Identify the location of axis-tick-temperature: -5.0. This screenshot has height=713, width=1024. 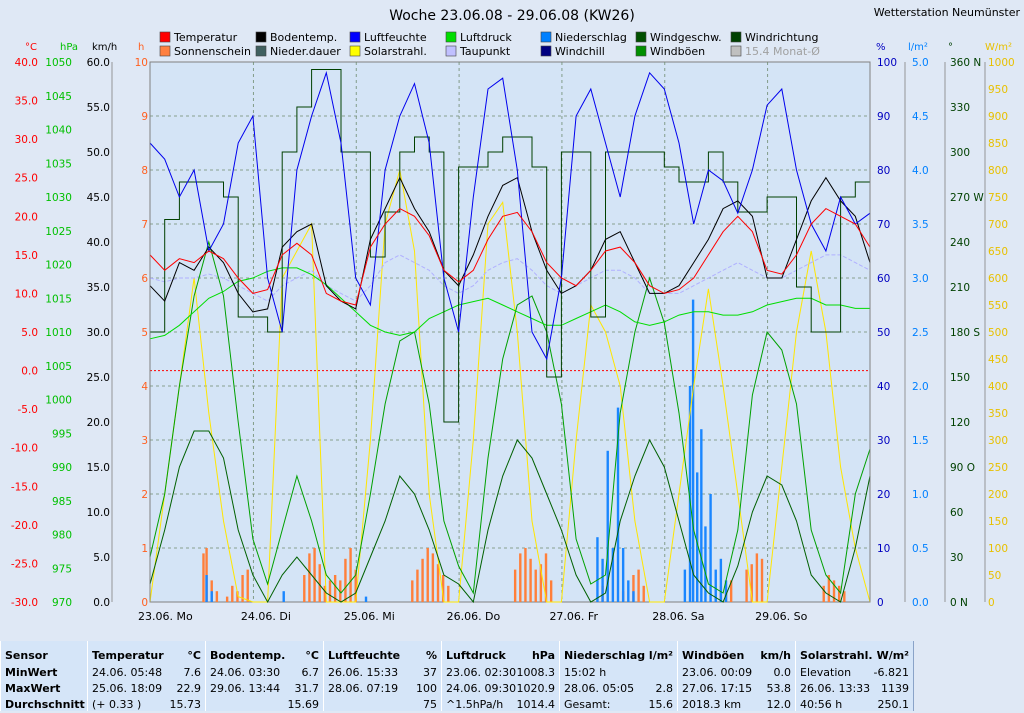
(28, 410).